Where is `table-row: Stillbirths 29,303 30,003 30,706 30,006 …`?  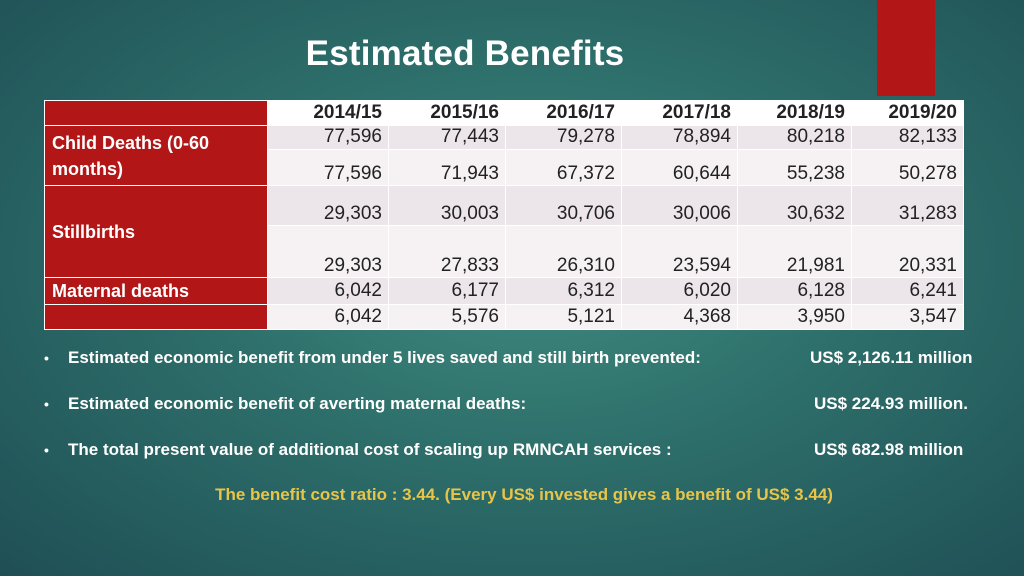
table-row: Stillbirths 29,303 30,003 30,706 30,006 … is located at coordinates (504, 231).